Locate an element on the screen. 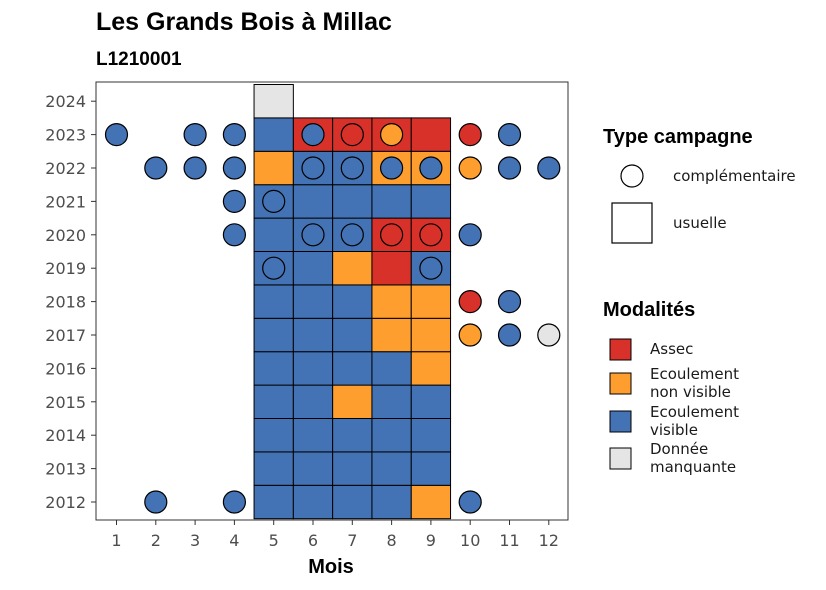 Image resolution: width=826 pixels, height=590 pixels. x-tick-label: 4 is located at coordinates (234, 540).